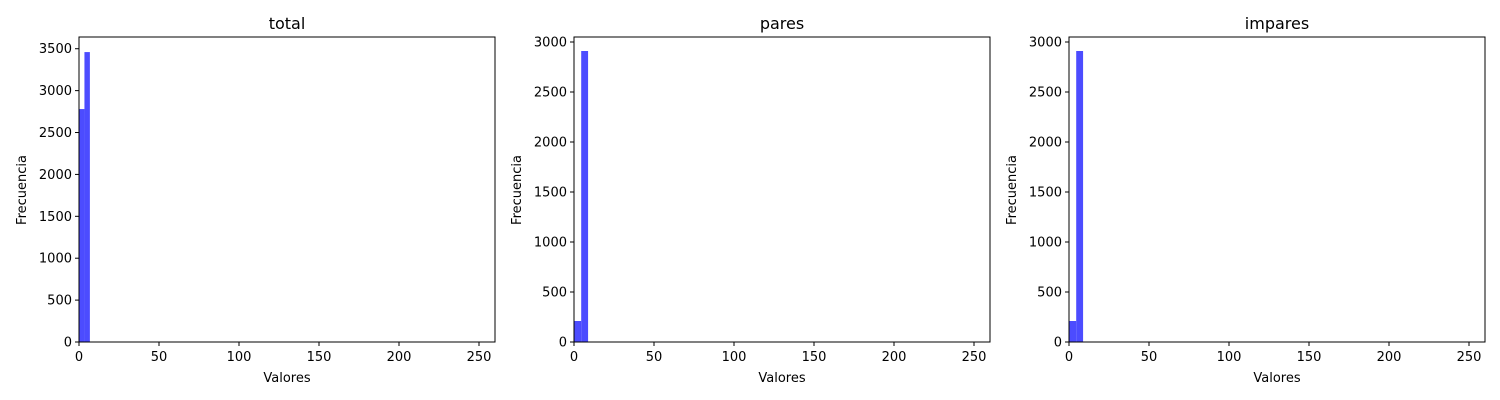  I want to click on panel-title: pares, so click(782, 23).